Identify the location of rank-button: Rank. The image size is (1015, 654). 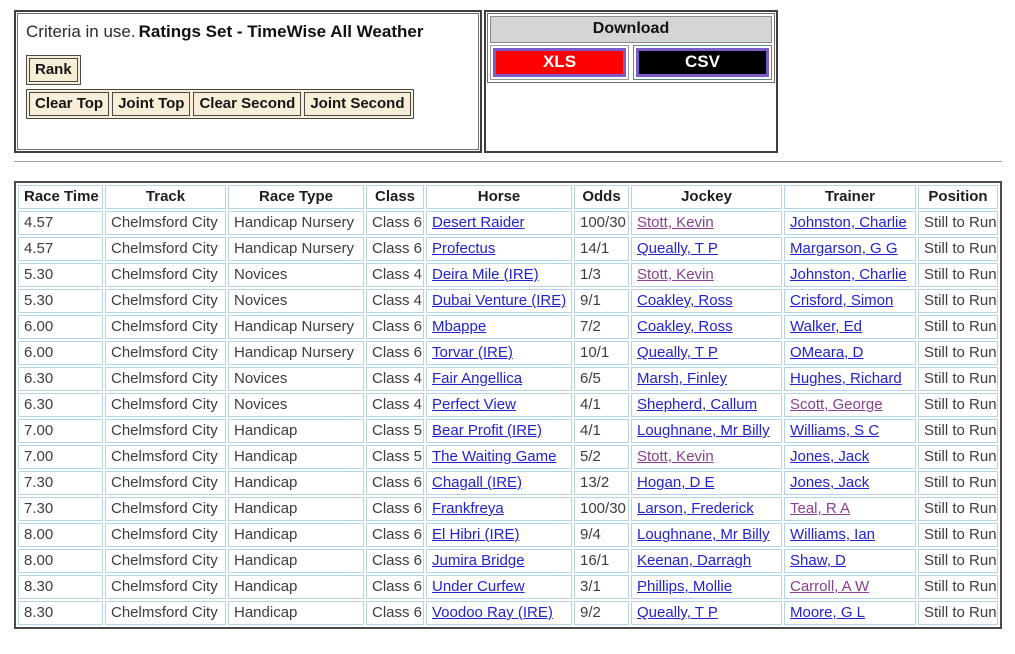
(53, 70).